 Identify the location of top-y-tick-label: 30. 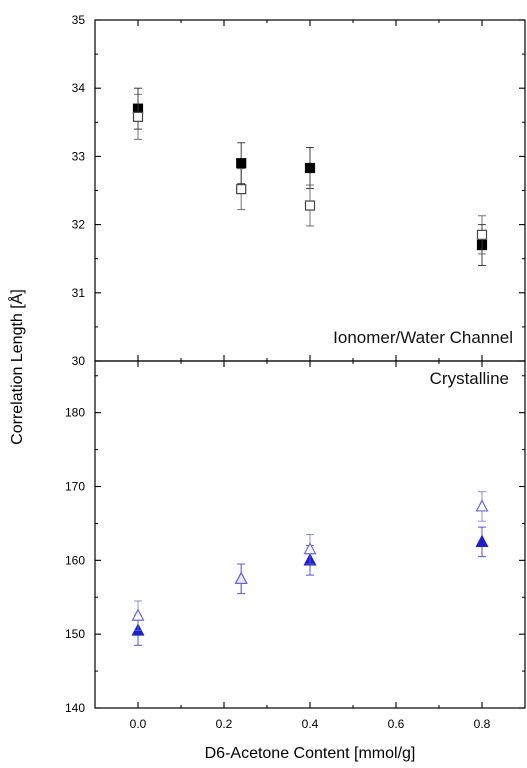
(79, 361).